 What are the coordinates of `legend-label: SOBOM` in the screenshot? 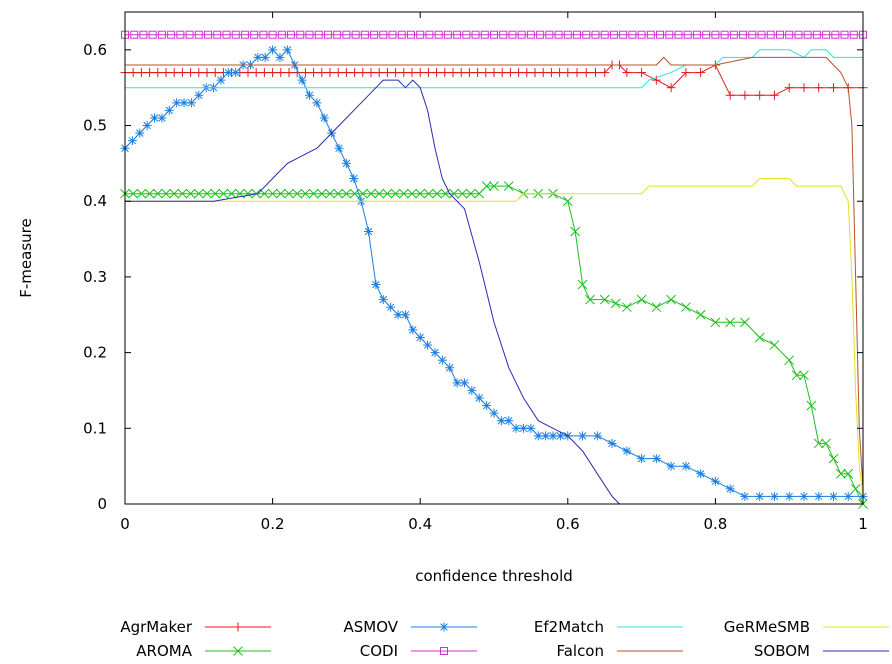 It's located at (782, 651).